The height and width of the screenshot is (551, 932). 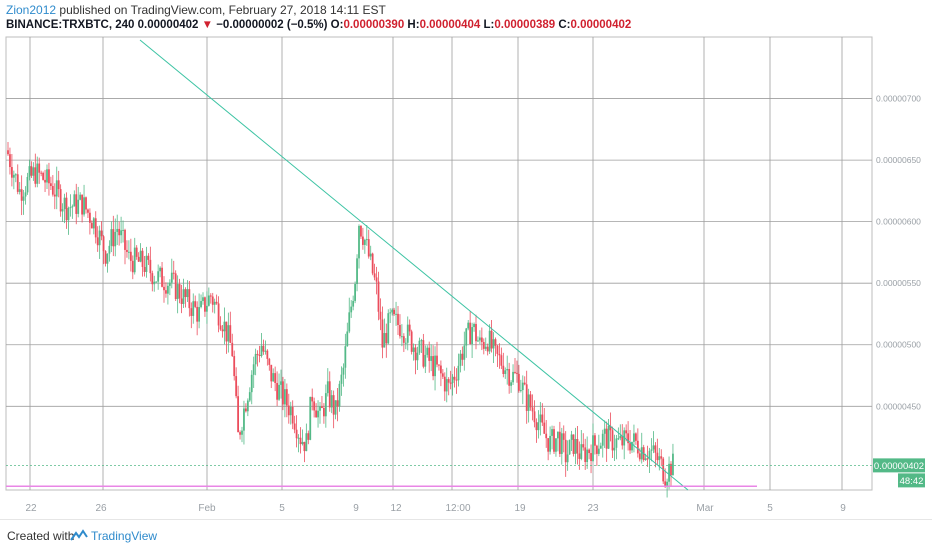 I want to click on author-link: Zion2012, so click(x=31, y=10).